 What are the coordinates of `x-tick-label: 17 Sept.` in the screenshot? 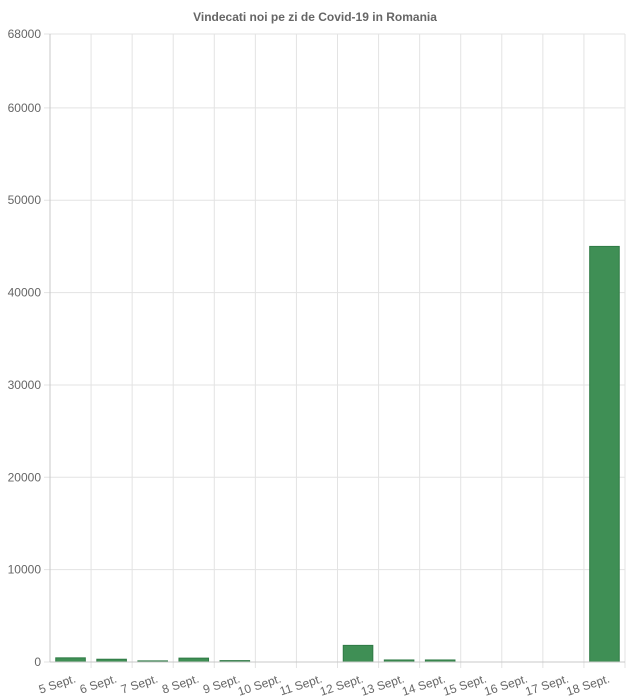 It's located at (546, 685).